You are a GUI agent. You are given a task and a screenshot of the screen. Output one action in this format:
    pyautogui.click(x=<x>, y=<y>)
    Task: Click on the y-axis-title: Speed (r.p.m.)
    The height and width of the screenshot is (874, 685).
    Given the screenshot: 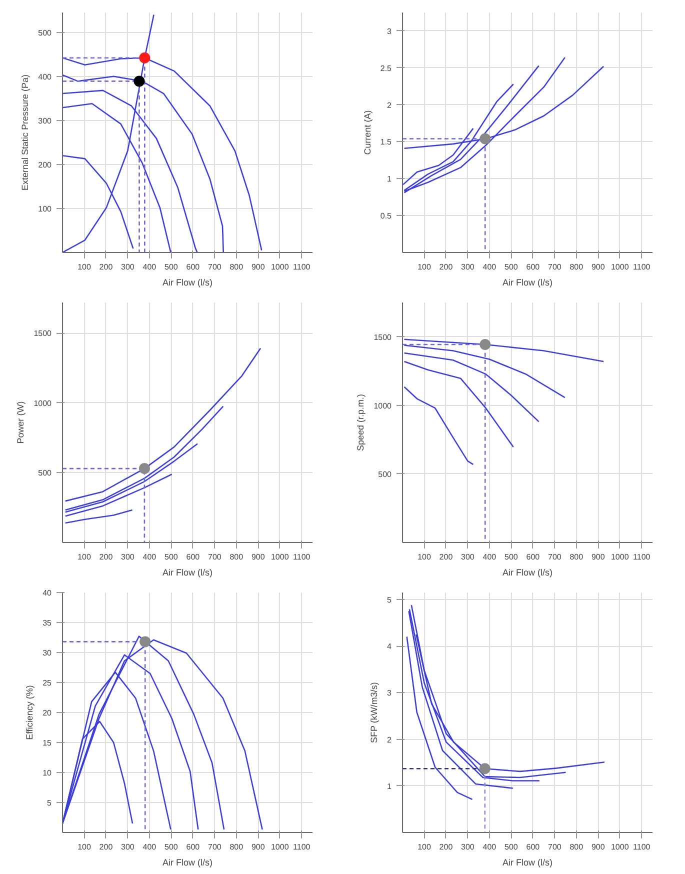 What is the action you would take?
    pyautogui.click(x=361, y=423)
    